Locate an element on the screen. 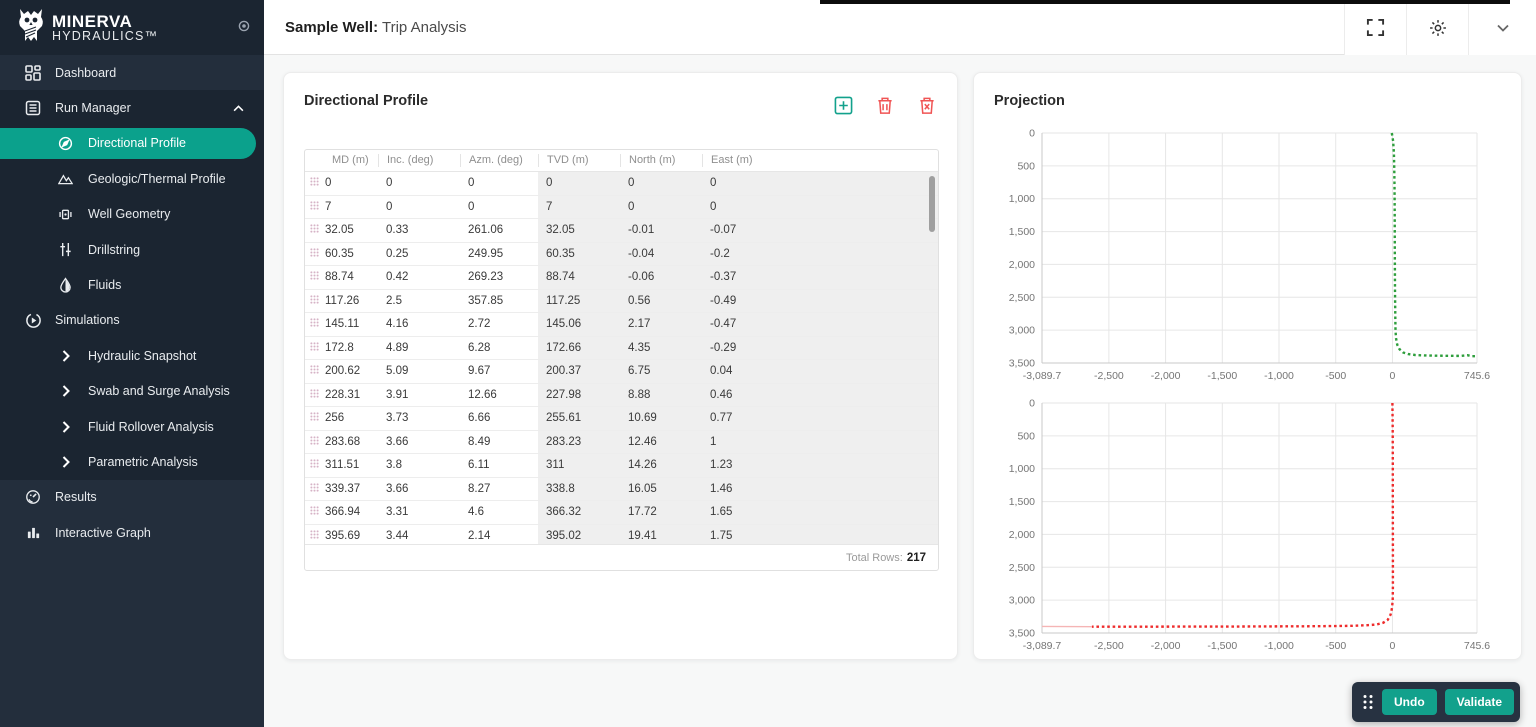 The width and height of the screenshot is (1536, 727). cell: 3.44 is located at coordinates (419, 535).